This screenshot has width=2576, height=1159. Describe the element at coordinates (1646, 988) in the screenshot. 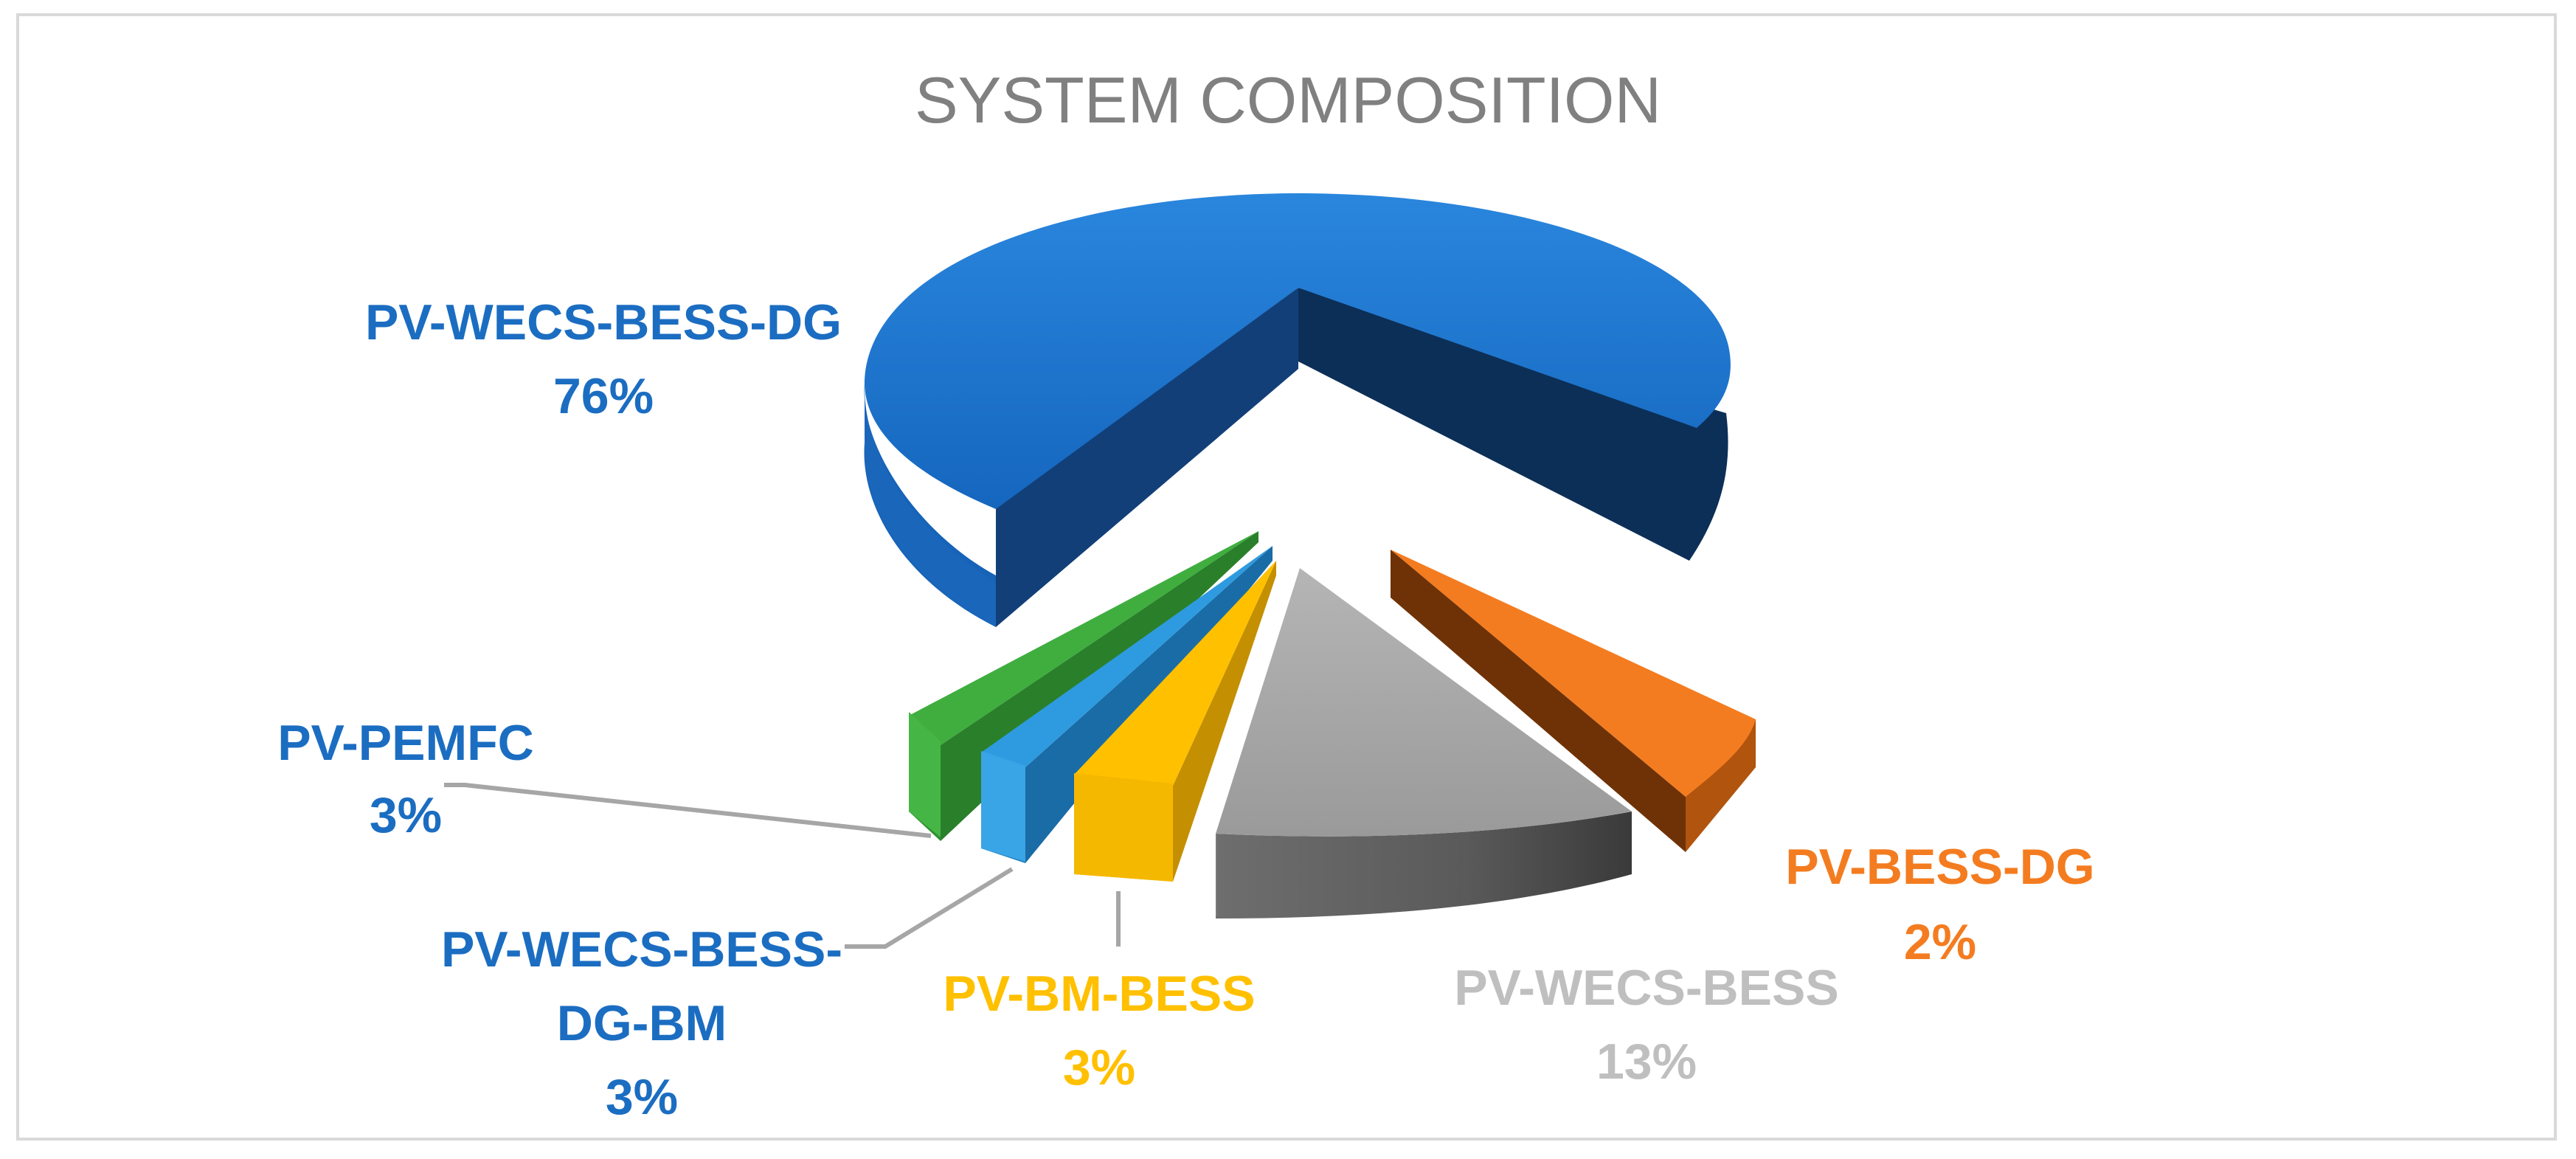

I see `label-category: PV-WECS-BESS` at that location.